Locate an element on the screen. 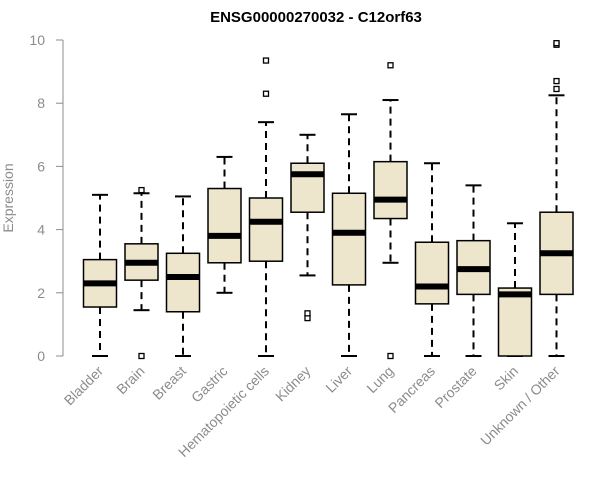 The height and width of the screenshot is (500, 600). y-tick-label: 6 is located at coordinates (41, 166).